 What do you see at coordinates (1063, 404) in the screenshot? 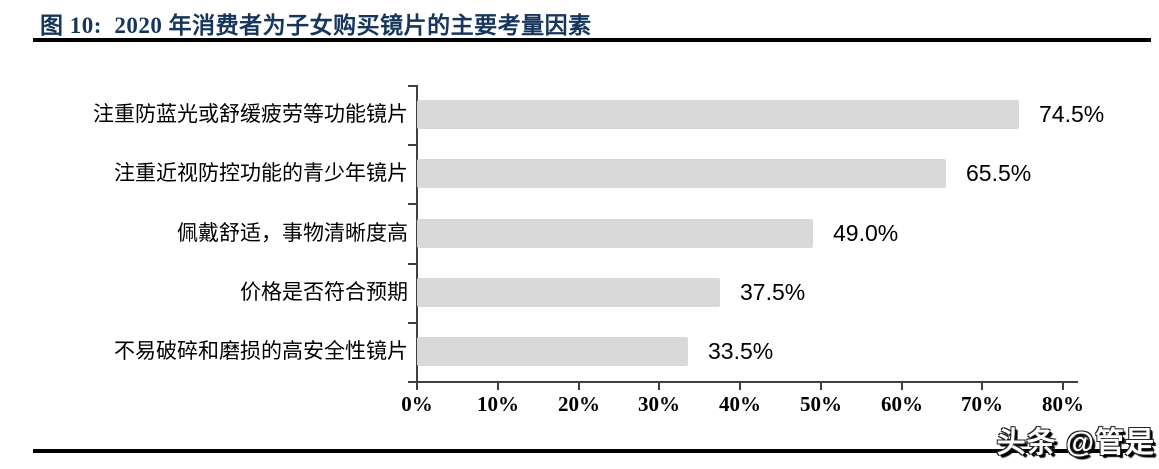
I see `x-tick-label: 80%` at bounding box center [1063, 404].